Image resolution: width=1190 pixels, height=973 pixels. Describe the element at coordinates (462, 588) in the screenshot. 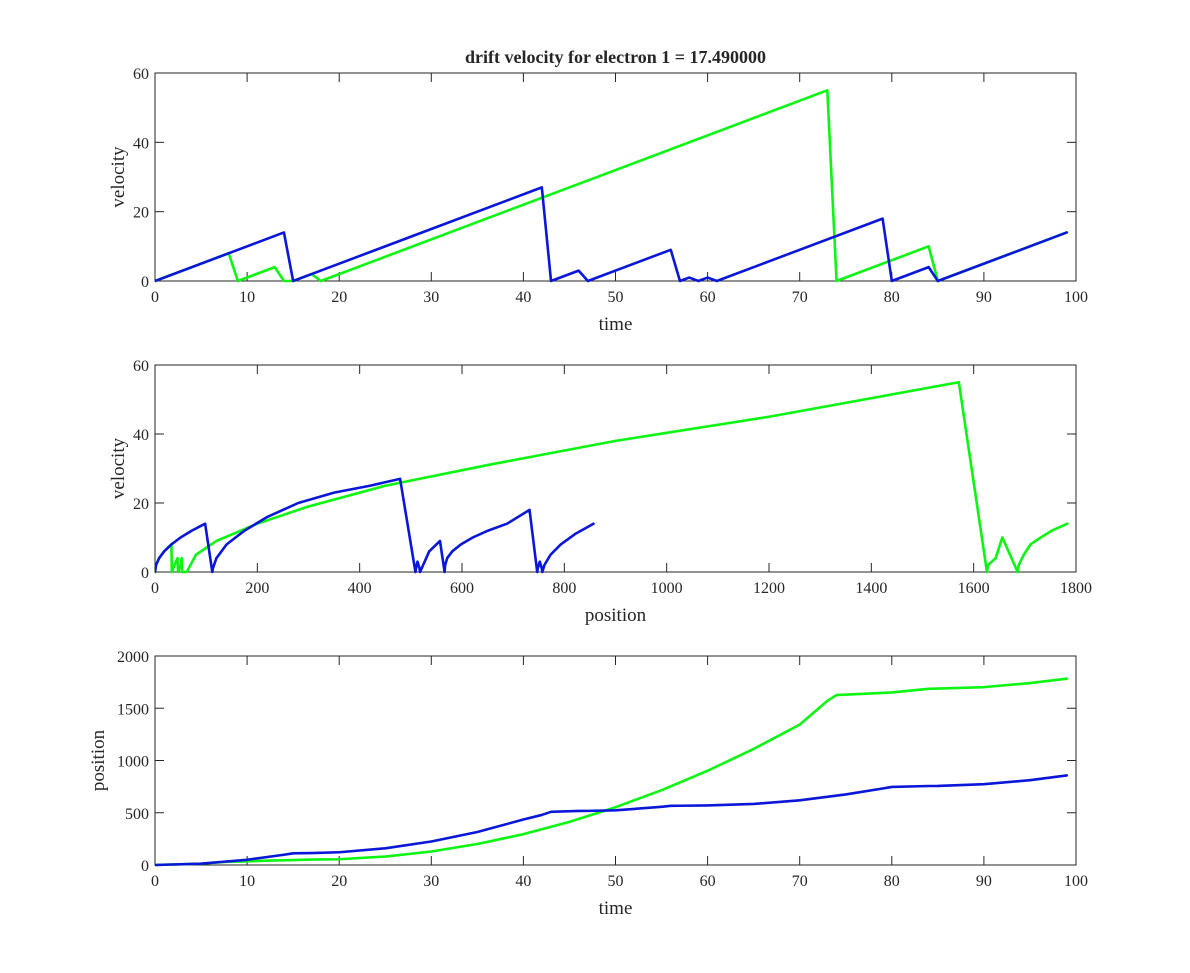

I see `x-tick-label: 600` at that location.